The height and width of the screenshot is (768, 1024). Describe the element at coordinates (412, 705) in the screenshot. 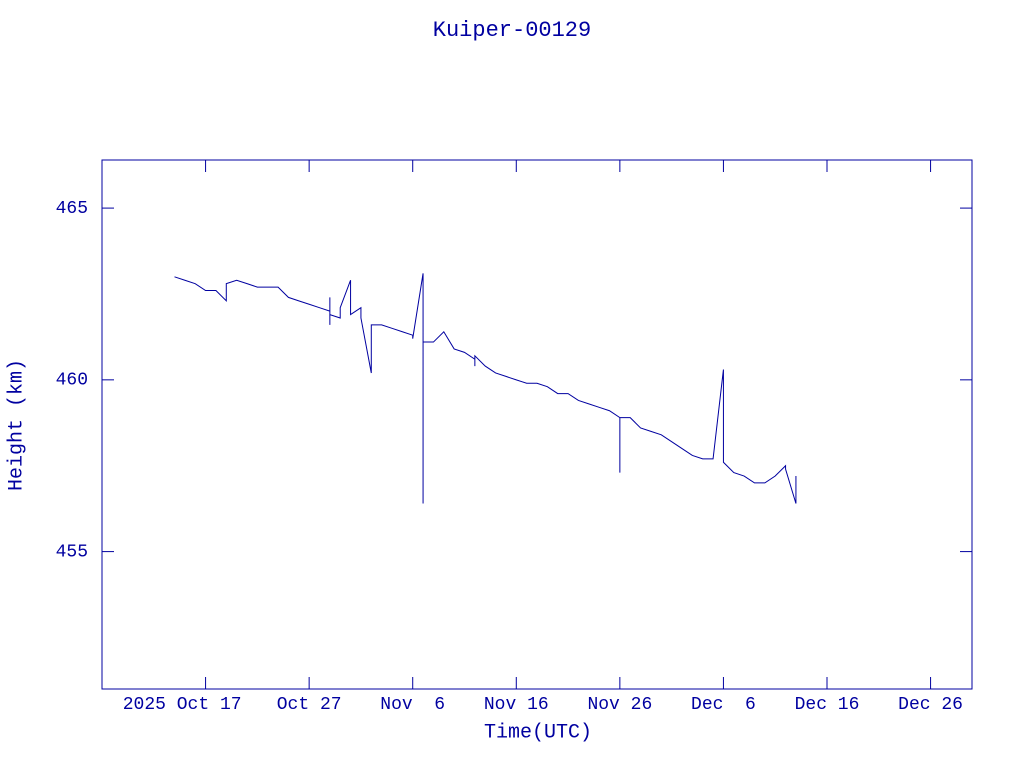

I see `x-tick-label: Nov 6` at that location.